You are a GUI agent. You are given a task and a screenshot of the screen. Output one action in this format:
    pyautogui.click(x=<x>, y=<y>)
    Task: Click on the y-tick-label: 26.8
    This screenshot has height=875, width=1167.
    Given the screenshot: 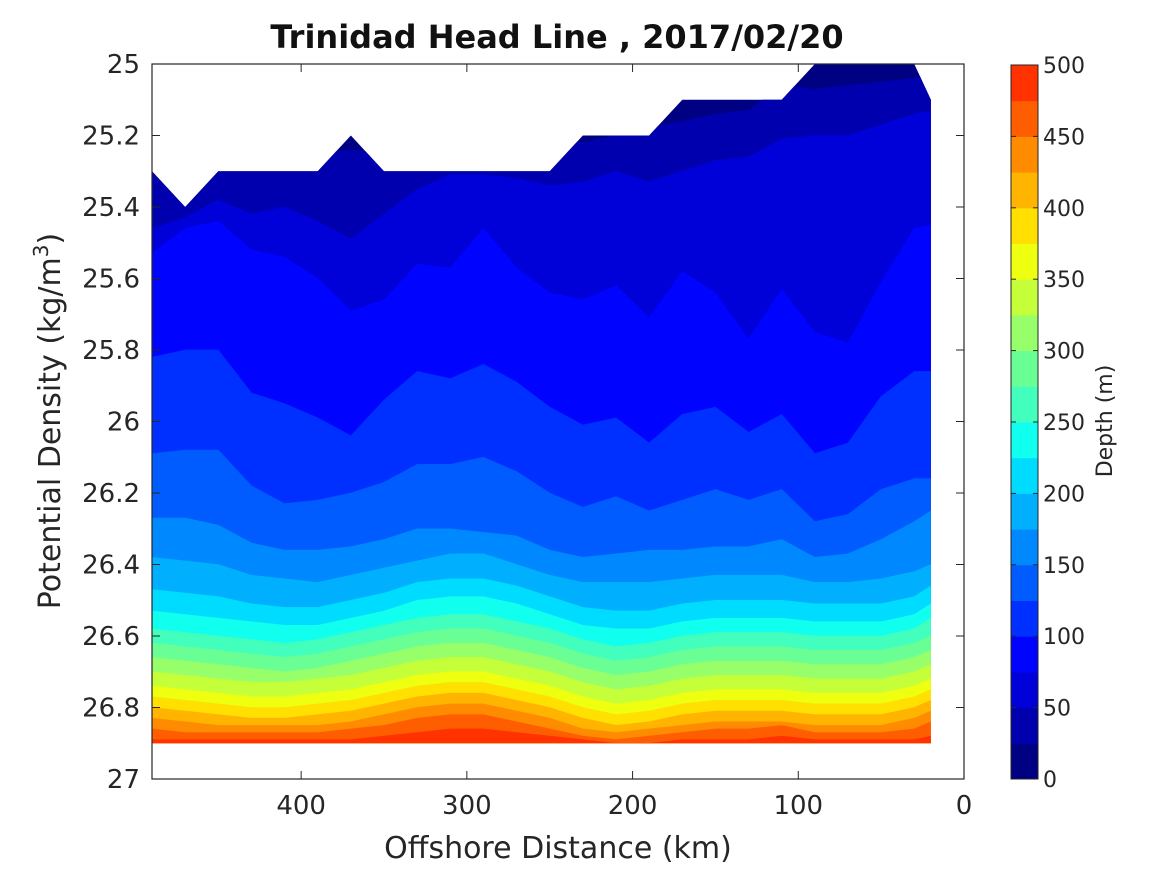 What is the action you would take?
    pyautogui.click(x=111, y=709)
    